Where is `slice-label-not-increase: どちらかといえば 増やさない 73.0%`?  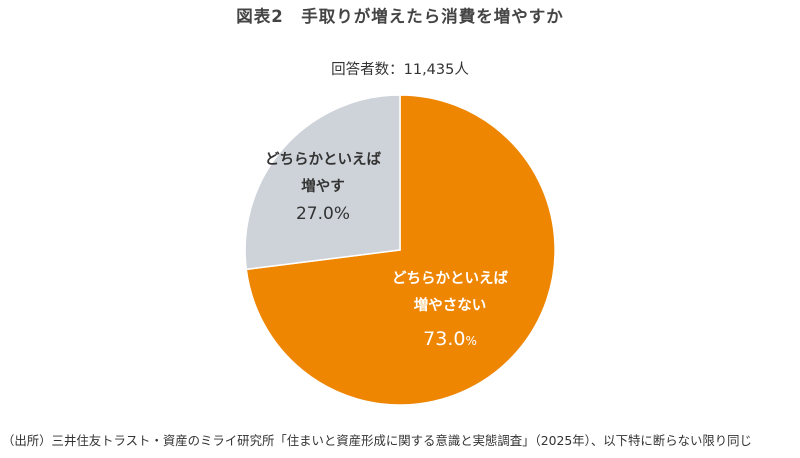 slice-label-not-increase: どちらかといえば 増やさない 73.0% is located at coordinates (450, 310).